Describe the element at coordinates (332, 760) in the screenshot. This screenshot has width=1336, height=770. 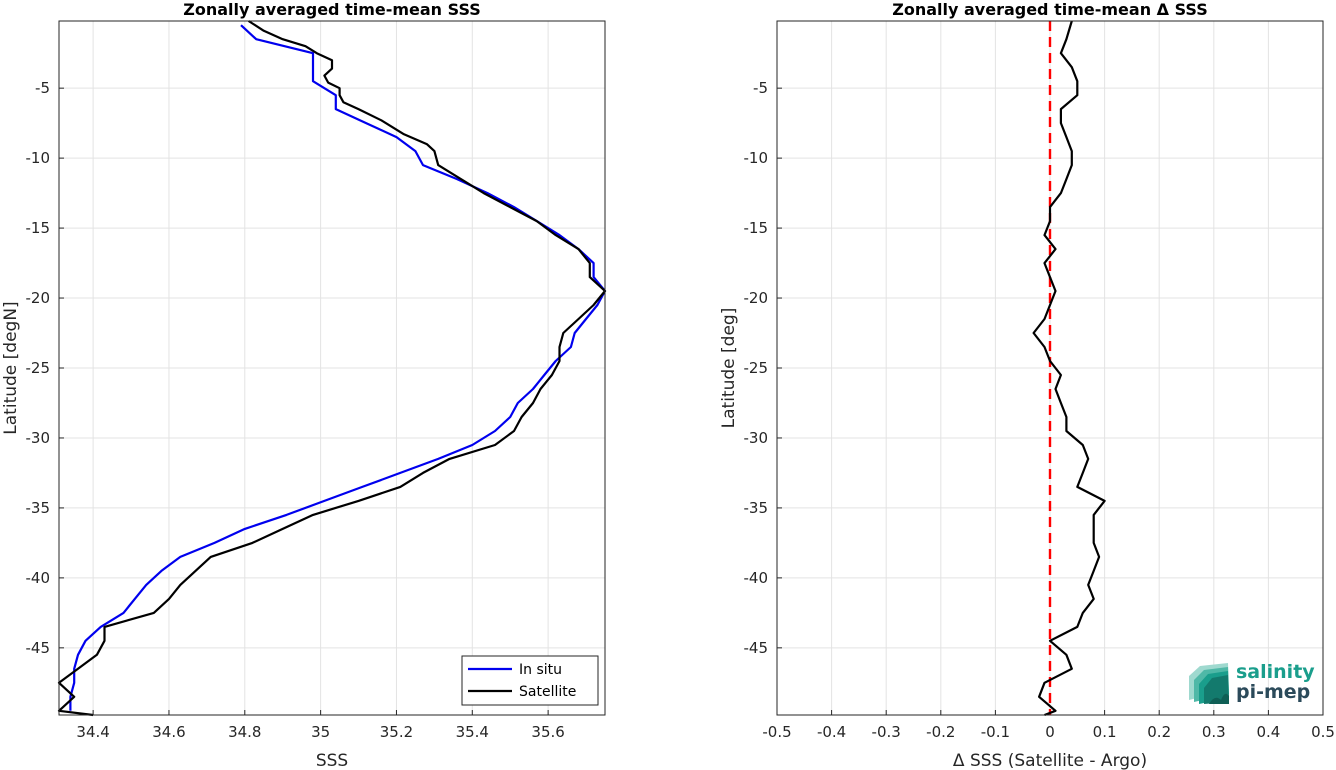
I see `x-axis-label: SSS` at that location.